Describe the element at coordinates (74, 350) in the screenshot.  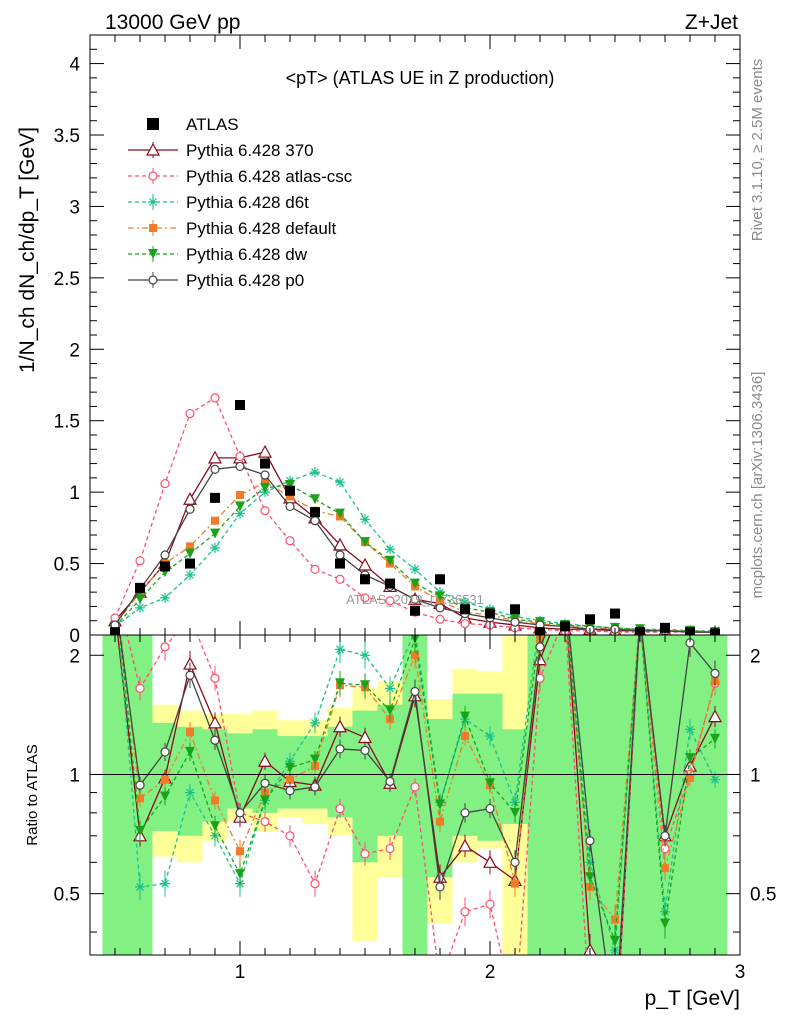
I see `y-tick-label: 2` at that location.